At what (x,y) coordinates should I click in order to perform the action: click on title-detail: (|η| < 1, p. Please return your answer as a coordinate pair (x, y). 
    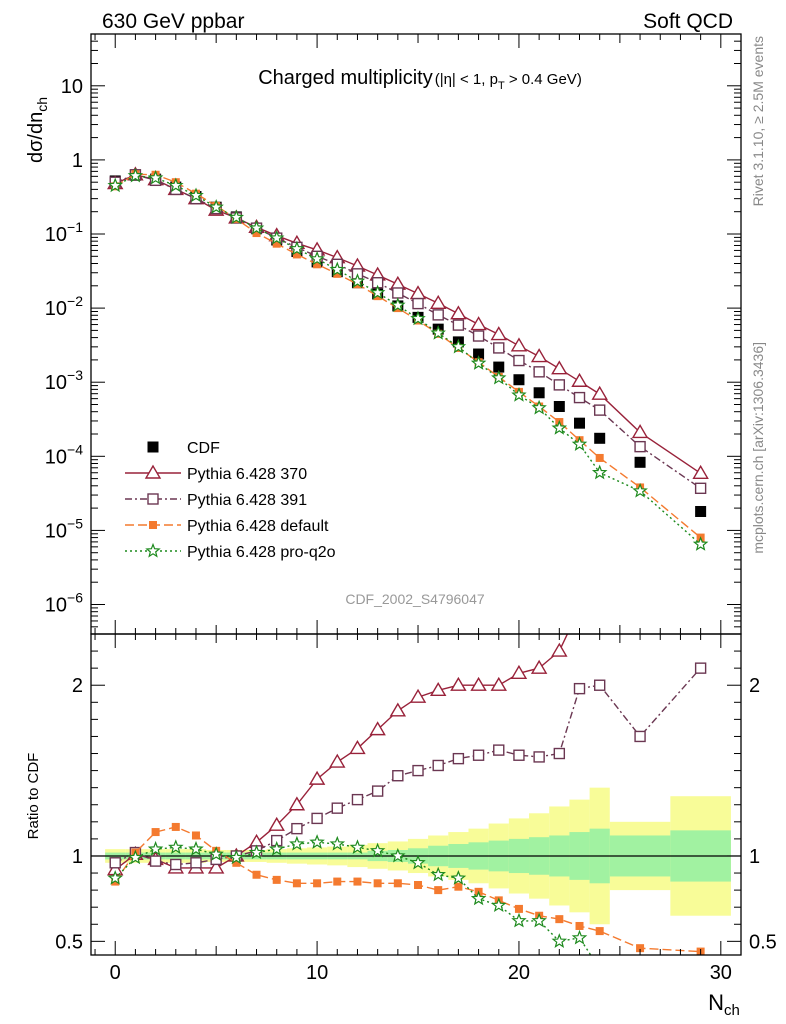
    Looking at the image, I should click on (466, 79).